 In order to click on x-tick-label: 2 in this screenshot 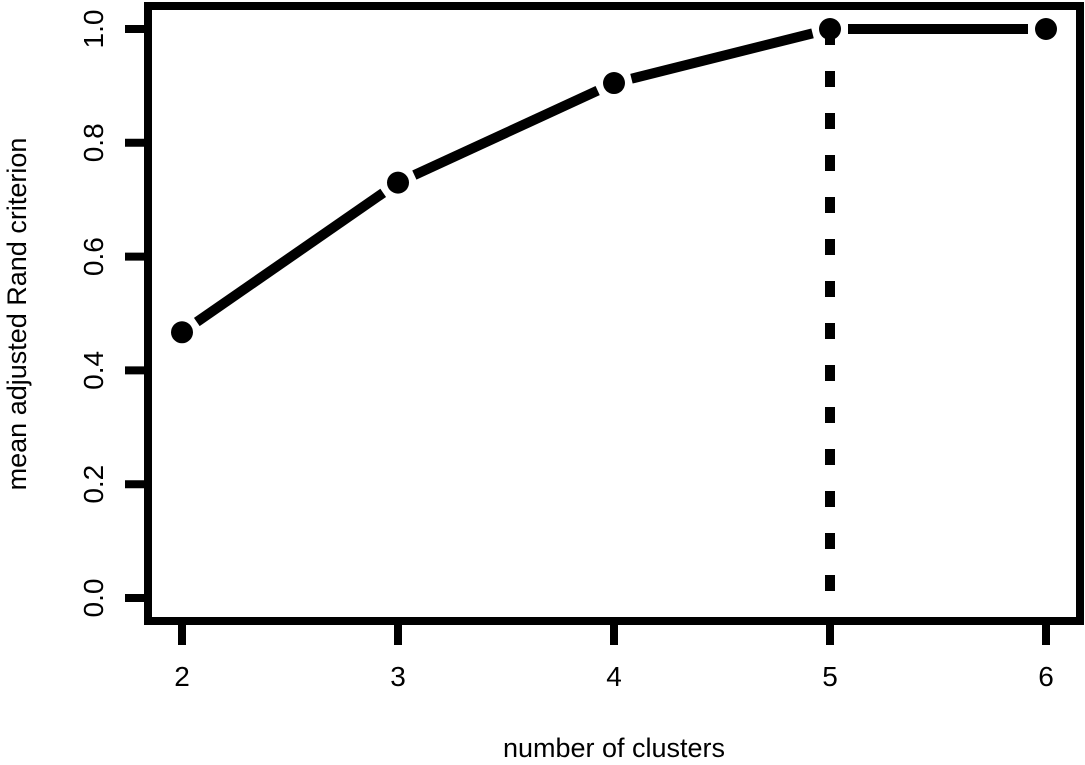, I will do `click(182, 676)`.